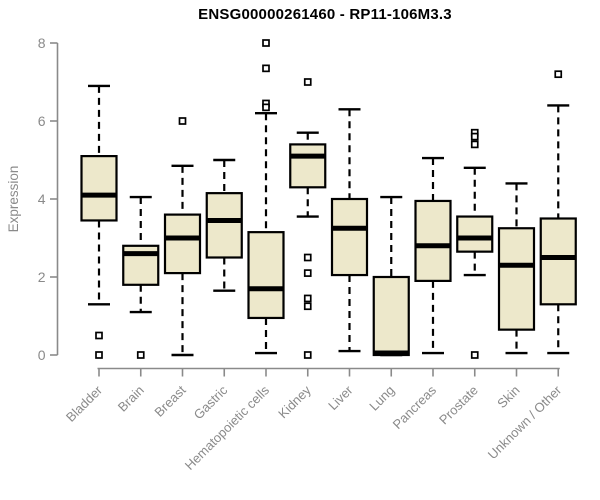  Describe the element at coordinates (42, 121) in the screenshot. I see `y-tick-label: 6` at that location.